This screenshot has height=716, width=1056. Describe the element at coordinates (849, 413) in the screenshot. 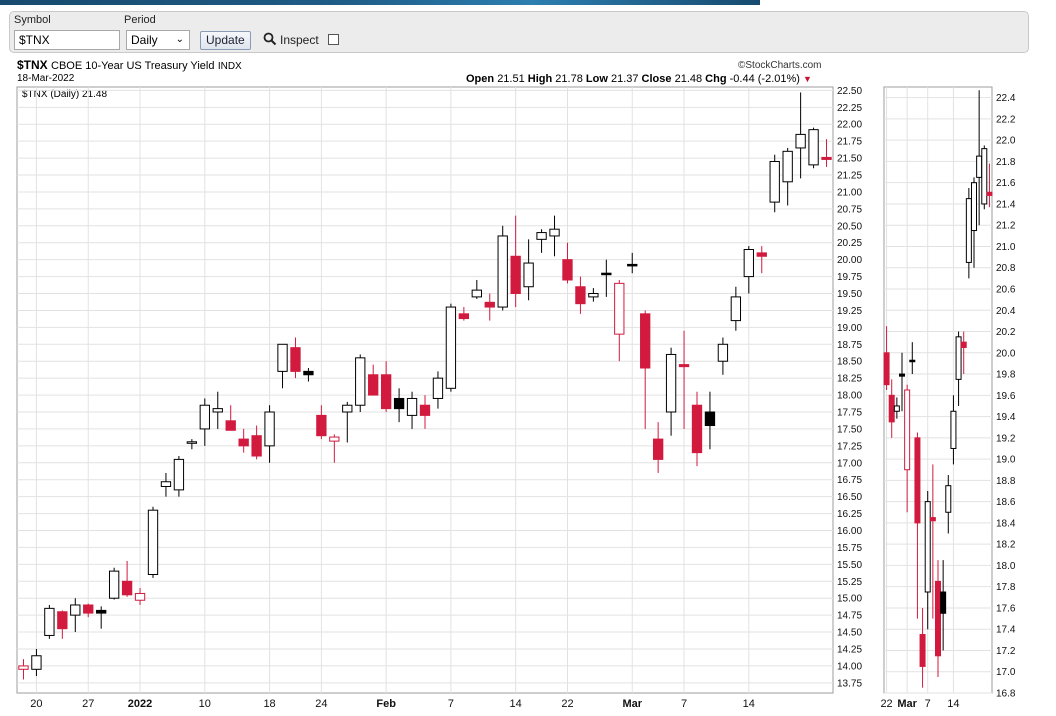

I see `main-y-tick-label: 17.75` at that location.